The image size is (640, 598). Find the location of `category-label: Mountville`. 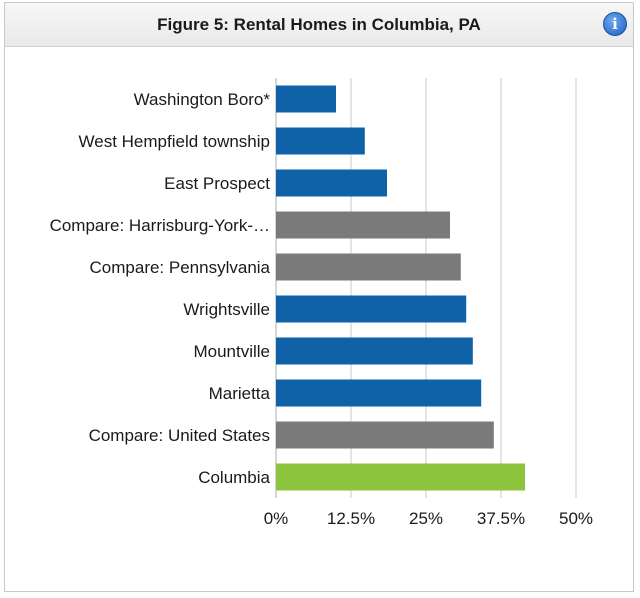

category-label: Mountville is located at coordinates (231, 351).